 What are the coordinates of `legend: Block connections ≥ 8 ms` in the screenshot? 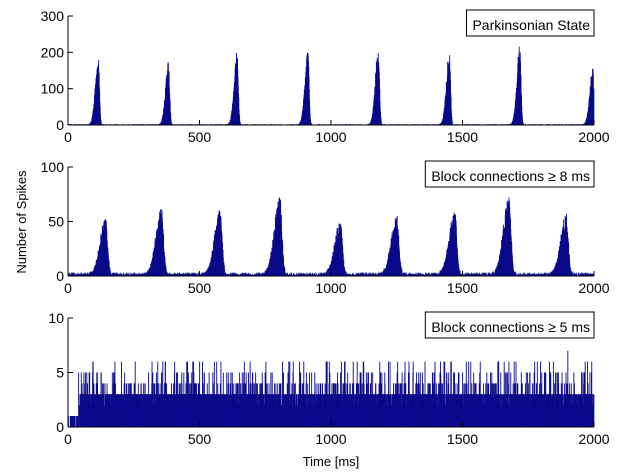 It's located at (509, 174).